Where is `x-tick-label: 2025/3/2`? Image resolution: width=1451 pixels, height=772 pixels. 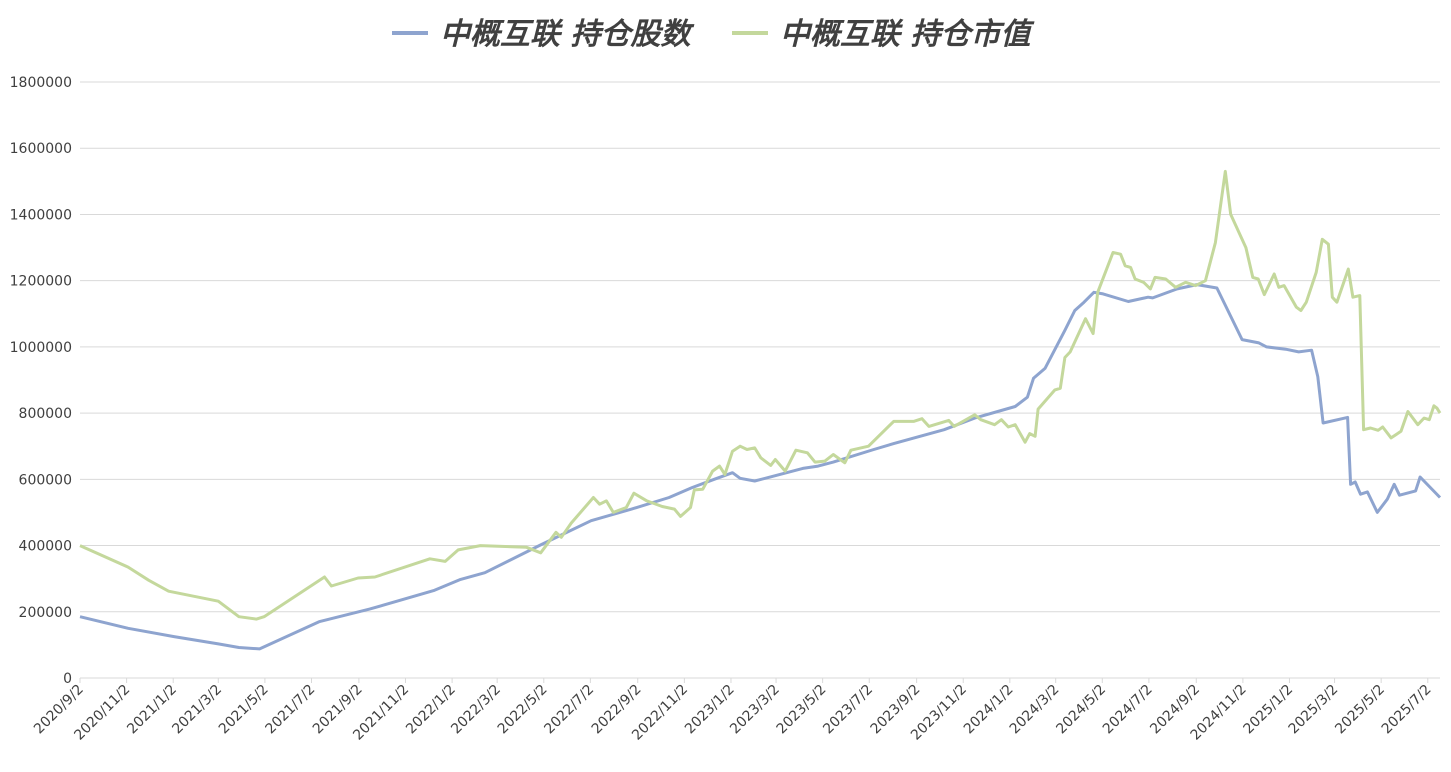 x-tick-label: 2025/3/2 is located at coordinates (1314, 710).